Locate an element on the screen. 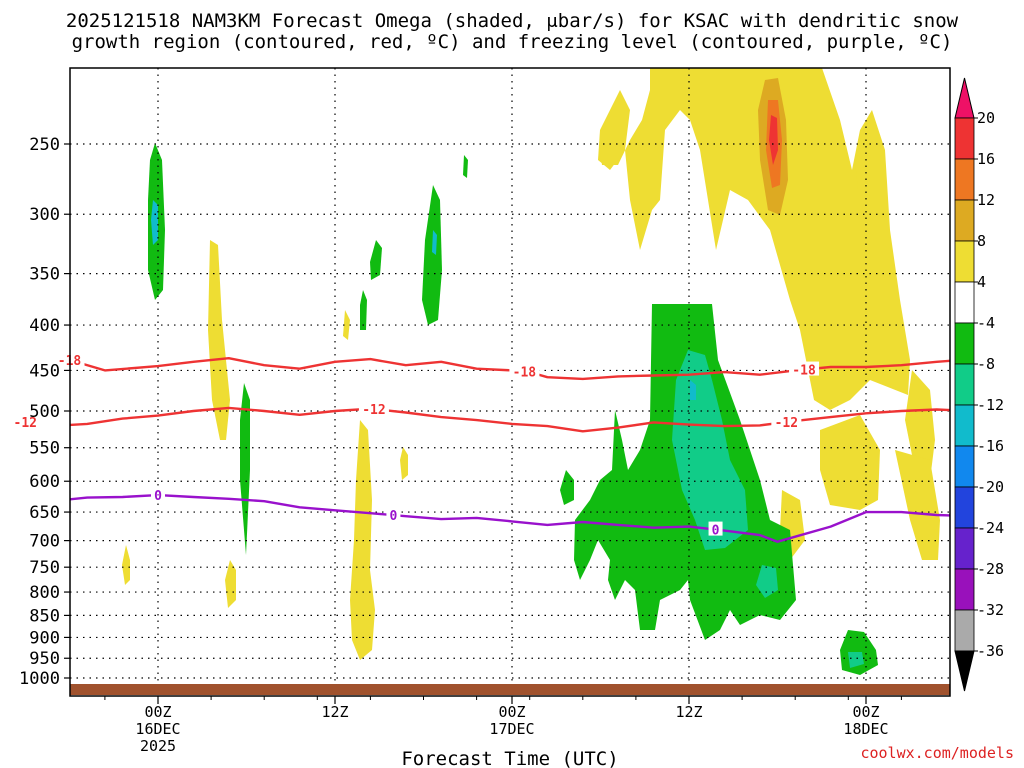 Image resolution: width=1024 pixels, height=768 pixels. colorbar-label: 12 is located at coordinates (986, 200).